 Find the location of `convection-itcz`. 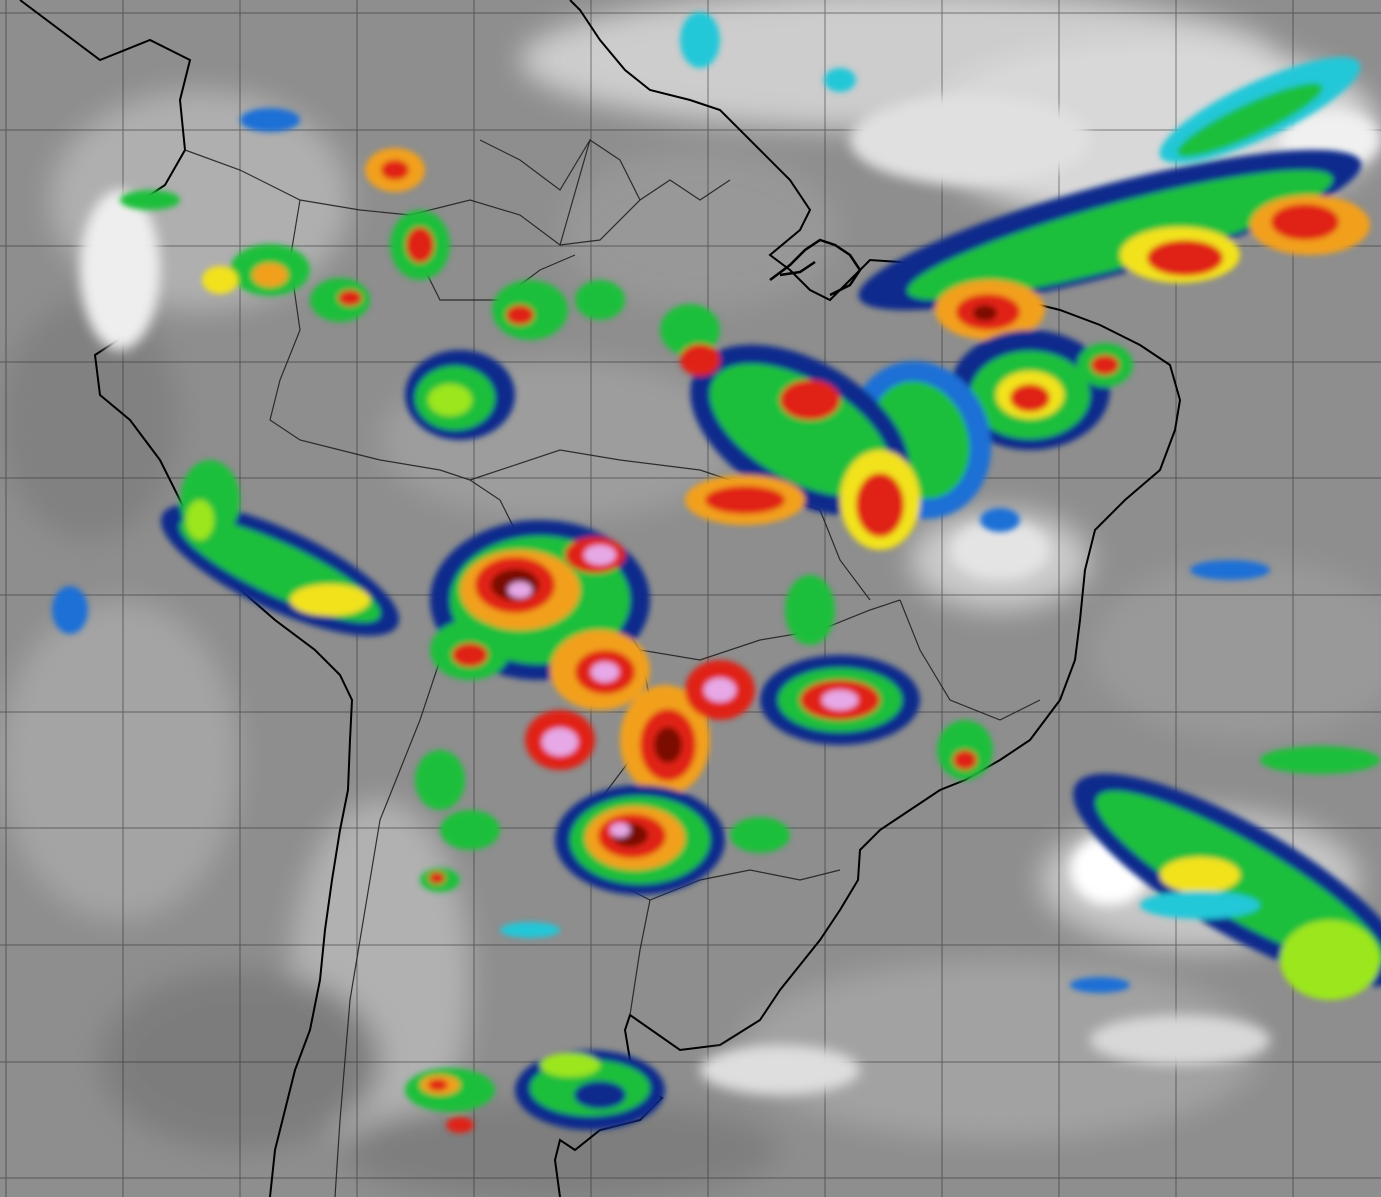

convection-itcz is located at coordinates (1114, 198).